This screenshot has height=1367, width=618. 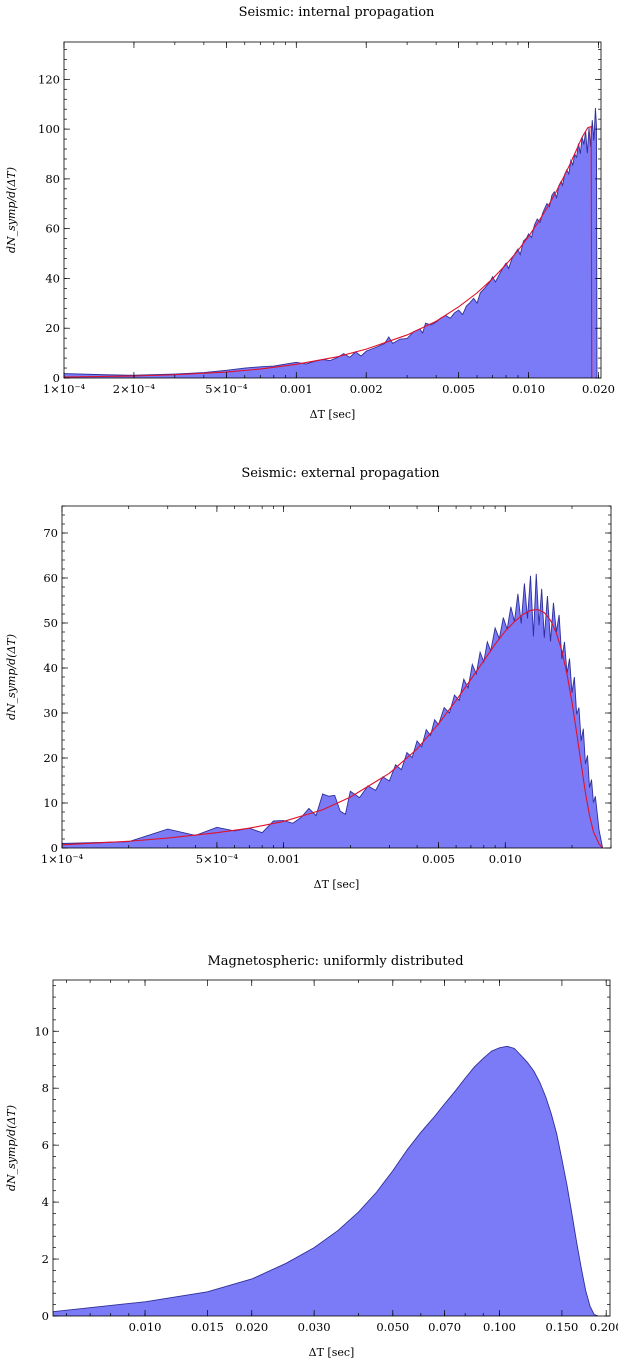 What do you see at coordinates (50, 623) in the screenshot?
I see `y-tick-label: 50` at bounding box center [50, 623].